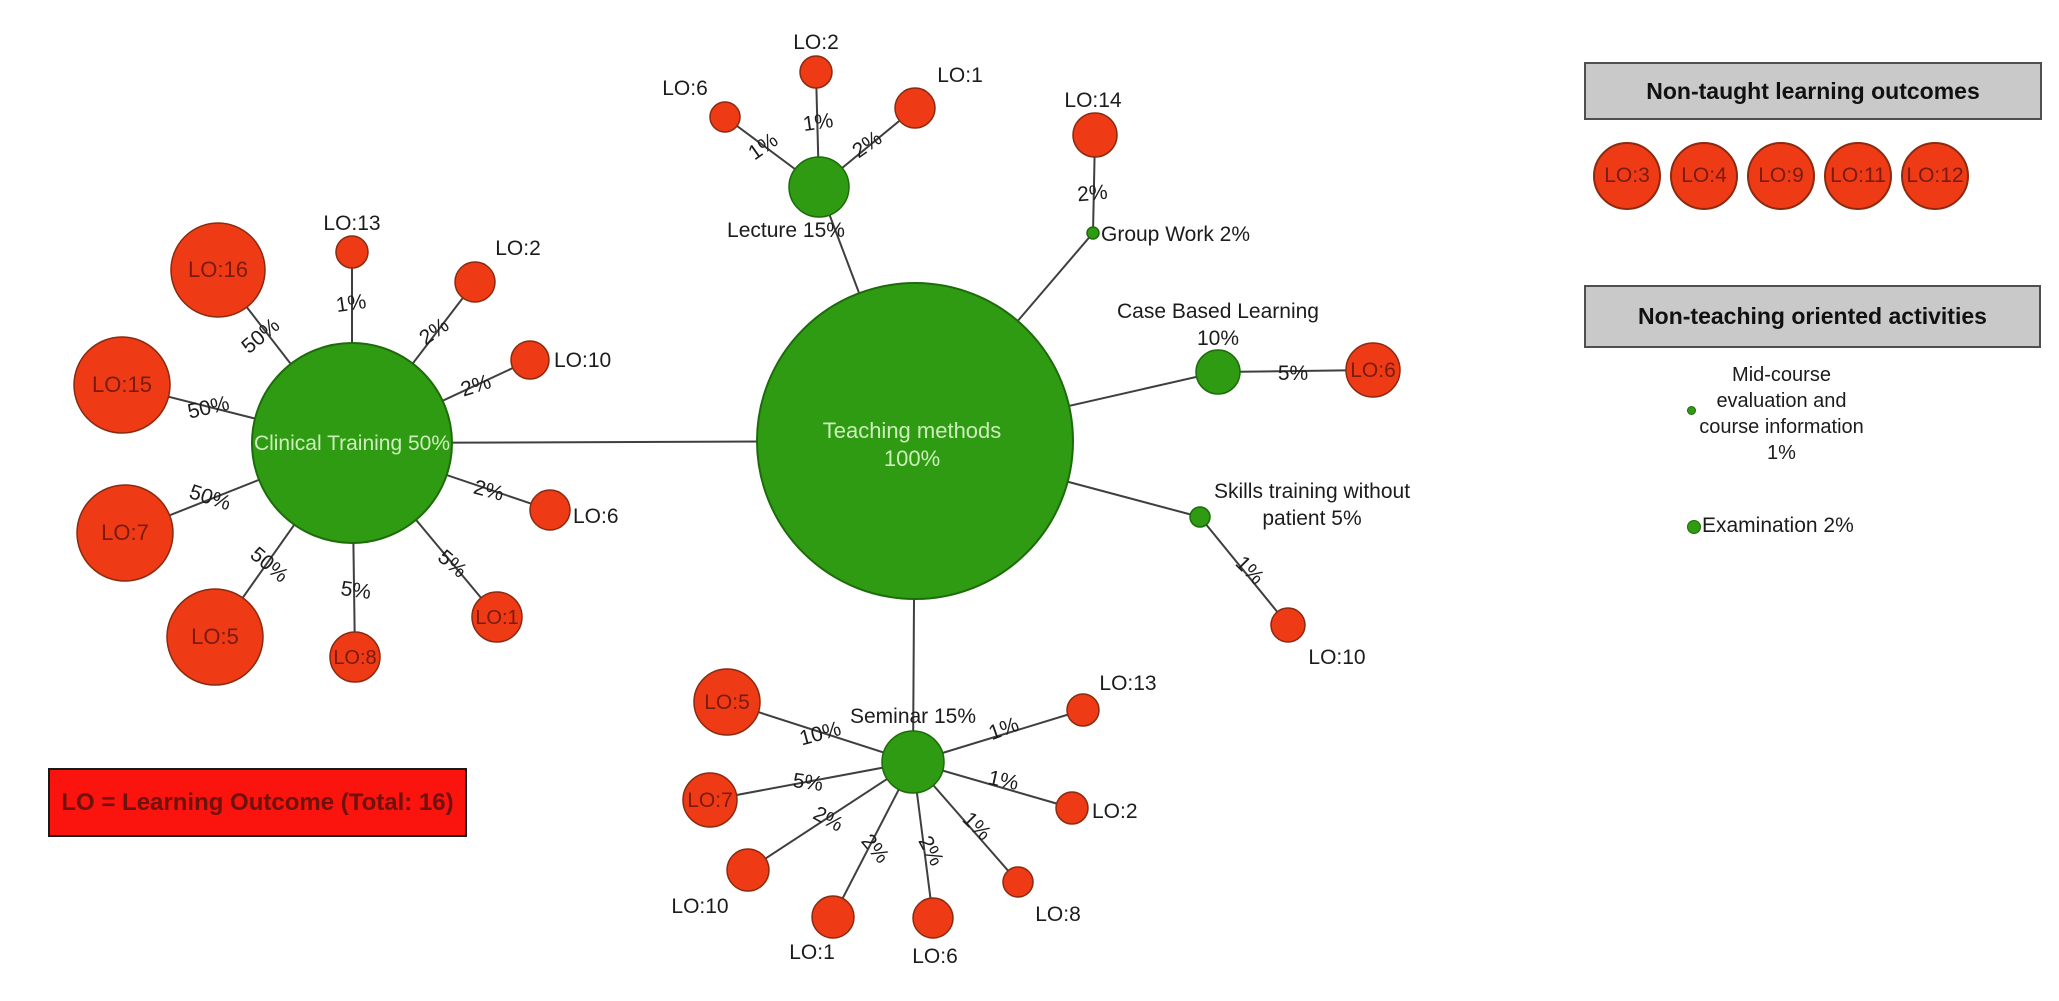 The width and height of the screenshot is (2059, 1001). I want to click on legend-box: LO = Learning Outcome (Total: 16), so click(257, 802).